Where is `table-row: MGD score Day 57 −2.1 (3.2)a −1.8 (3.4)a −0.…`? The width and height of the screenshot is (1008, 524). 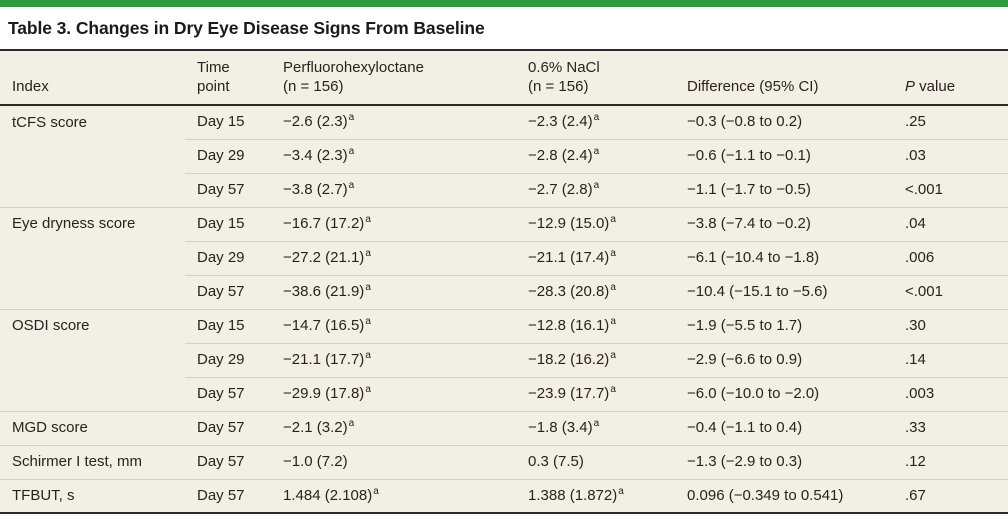
table-row: MGD score Day 57 −2.1 (3.2)a −1.8 (3.4)a −0.… is located at coordinates (504, 427).